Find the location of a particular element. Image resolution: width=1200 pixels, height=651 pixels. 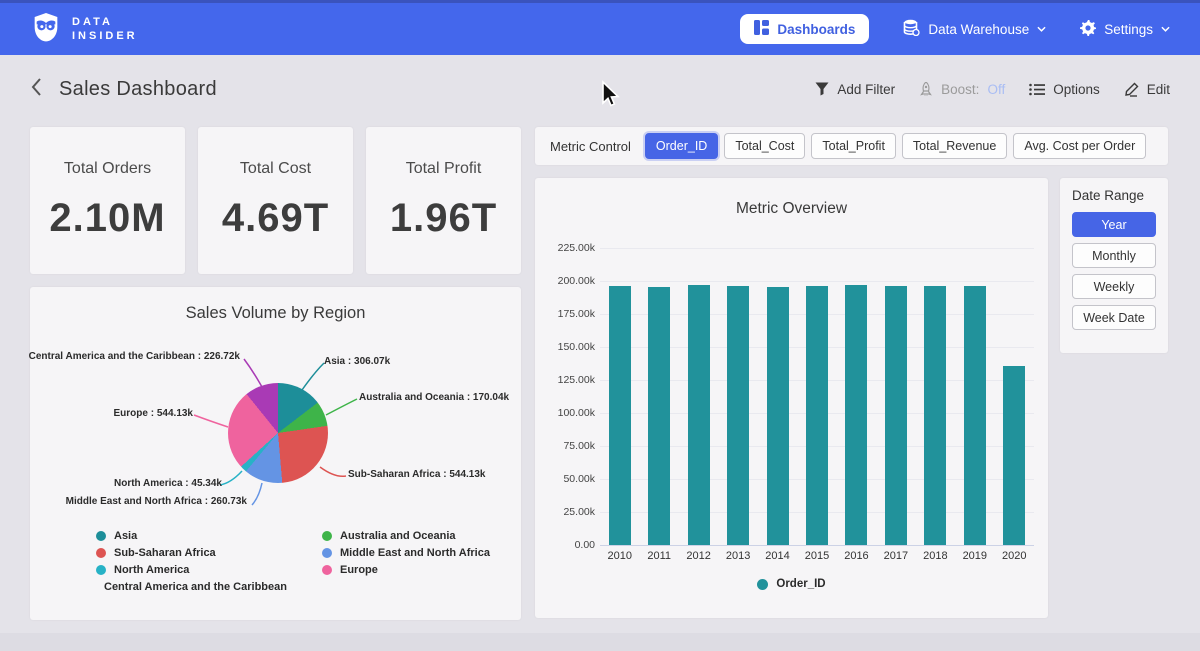

x-tick-label: 2011 is located at coordinates (659, 556).